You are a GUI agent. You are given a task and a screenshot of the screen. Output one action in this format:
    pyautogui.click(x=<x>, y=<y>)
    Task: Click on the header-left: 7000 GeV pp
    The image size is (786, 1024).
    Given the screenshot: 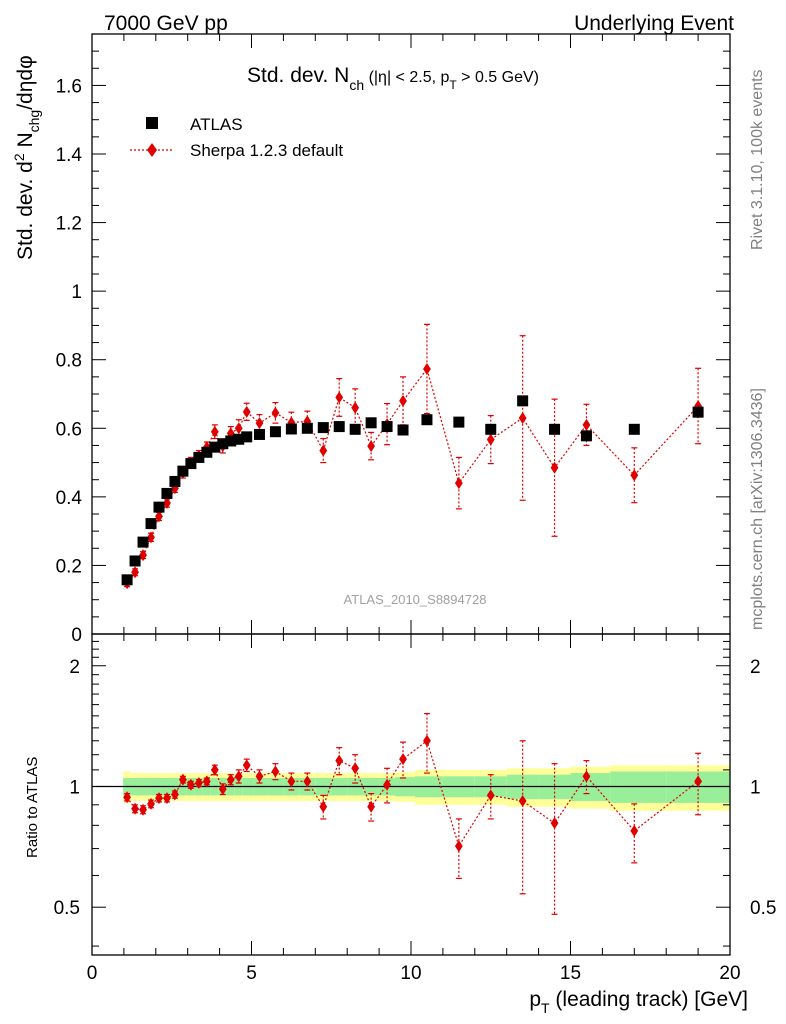 What is the action you would take?
    pyautogui.click(x=166, y=23)
    